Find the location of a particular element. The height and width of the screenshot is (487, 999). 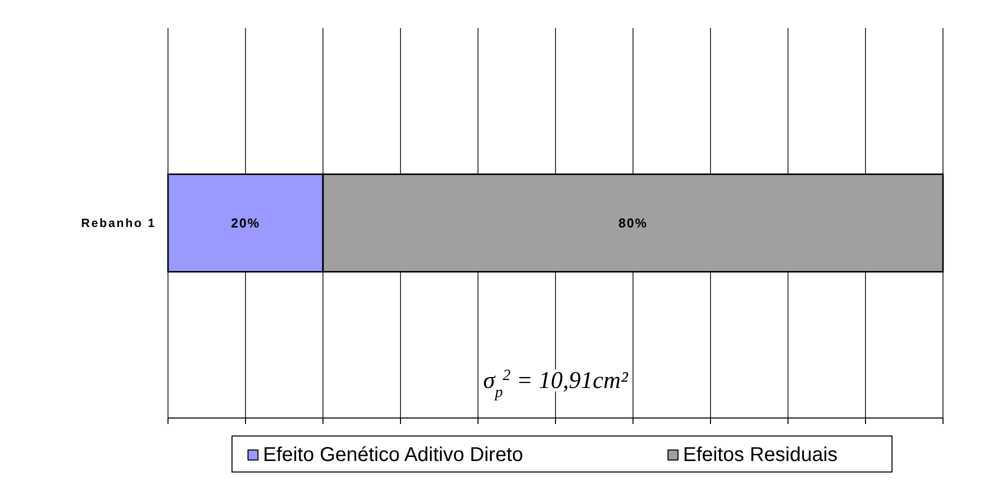

legend-label: Efeitos Residuais is located at coordinates (760, 455).